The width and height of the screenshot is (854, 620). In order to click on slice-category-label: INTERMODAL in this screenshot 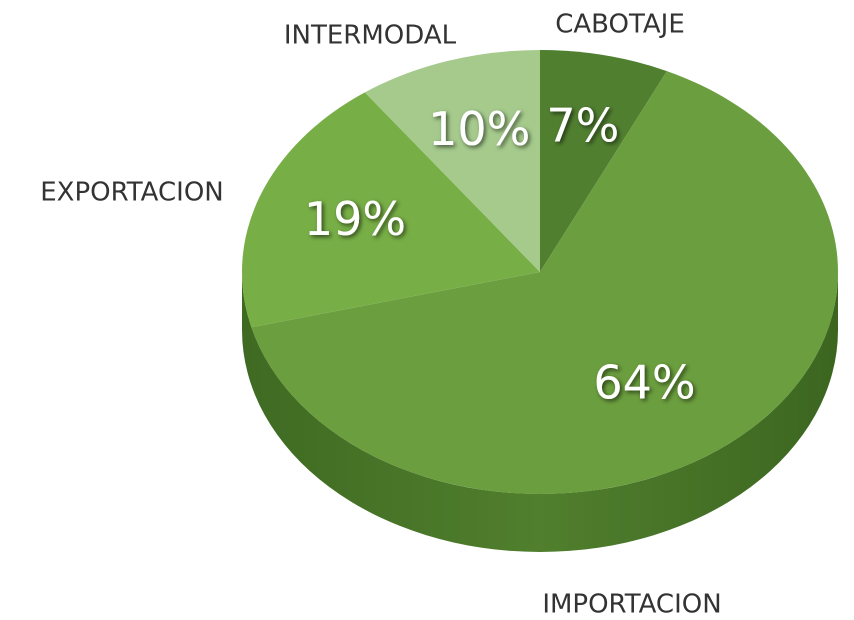, I will do `click(370, 36)`.